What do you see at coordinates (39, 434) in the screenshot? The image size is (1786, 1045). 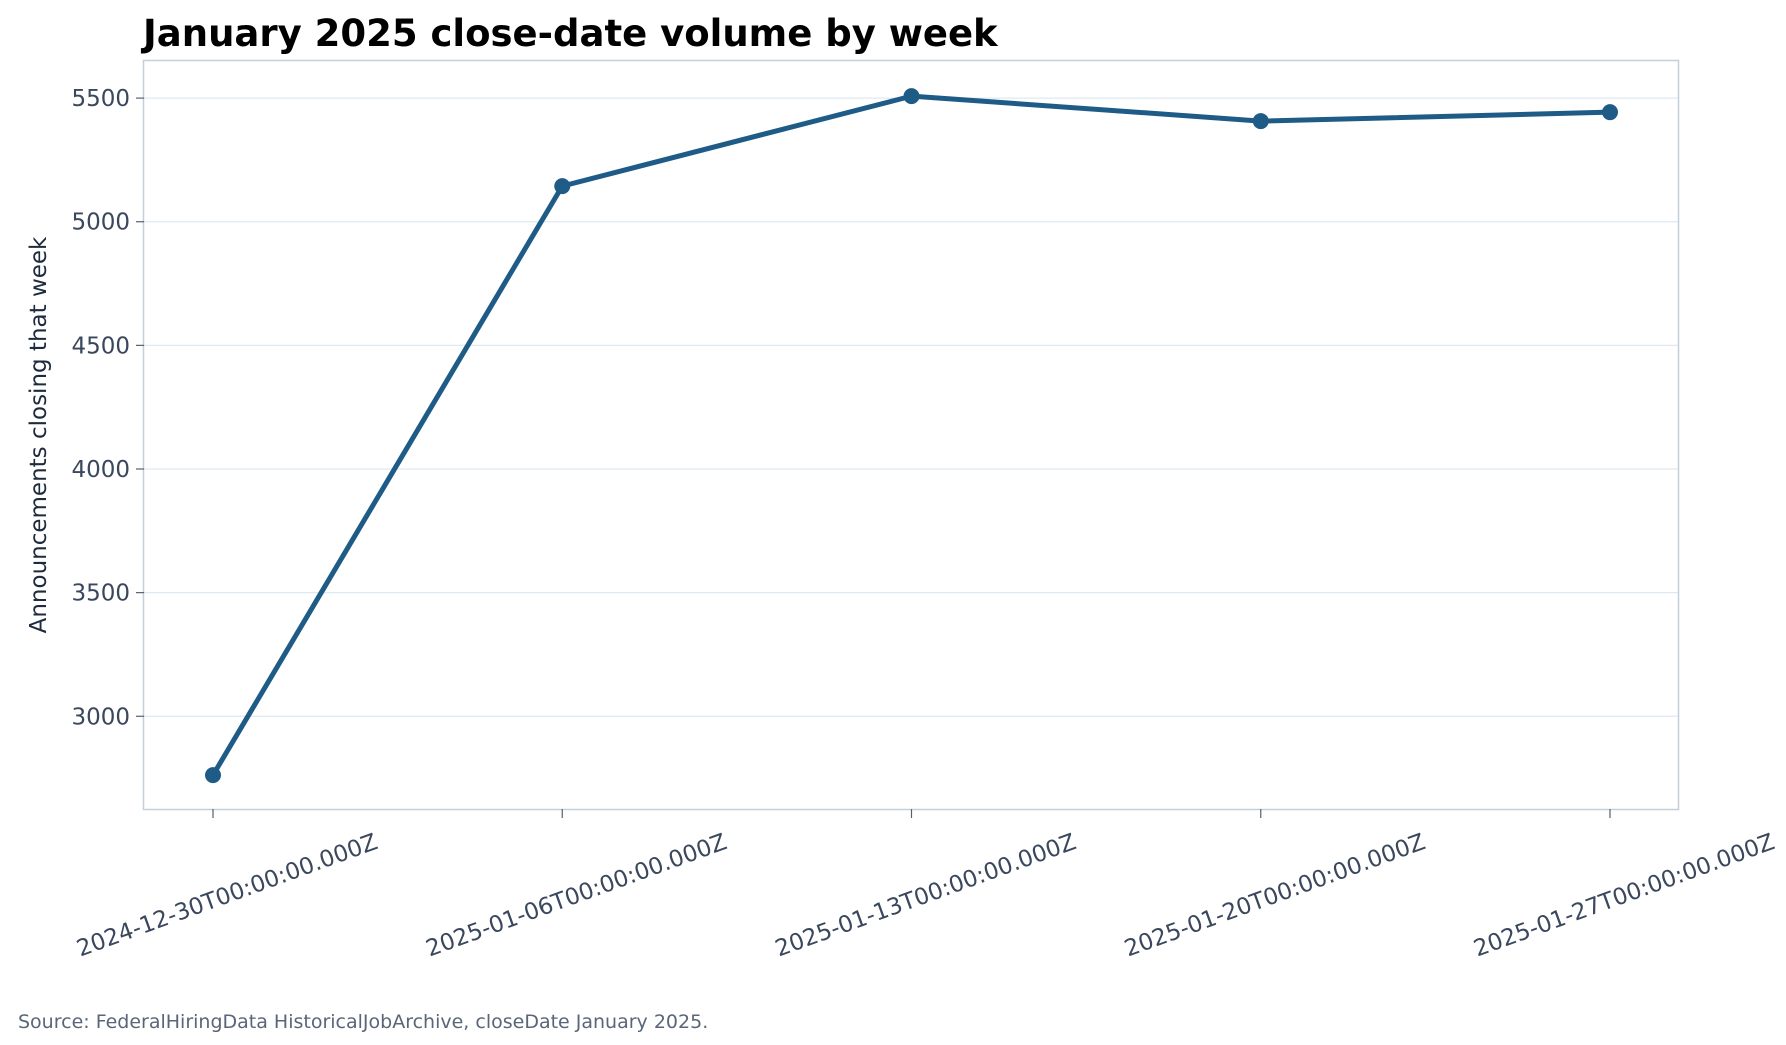 I see `y-axis-title: Announcements closing that week` at bounding box center [39, 434].